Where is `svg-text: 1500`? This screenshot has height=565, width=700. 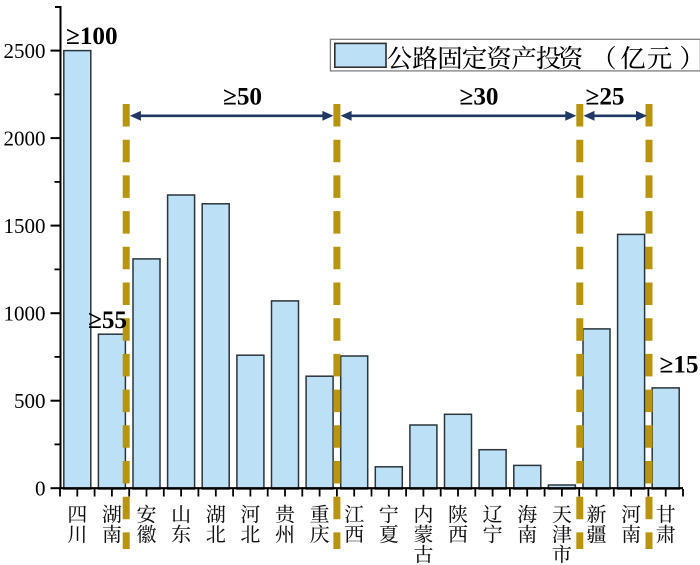
svg-text: 1500 is located at coordinates (25, 226).